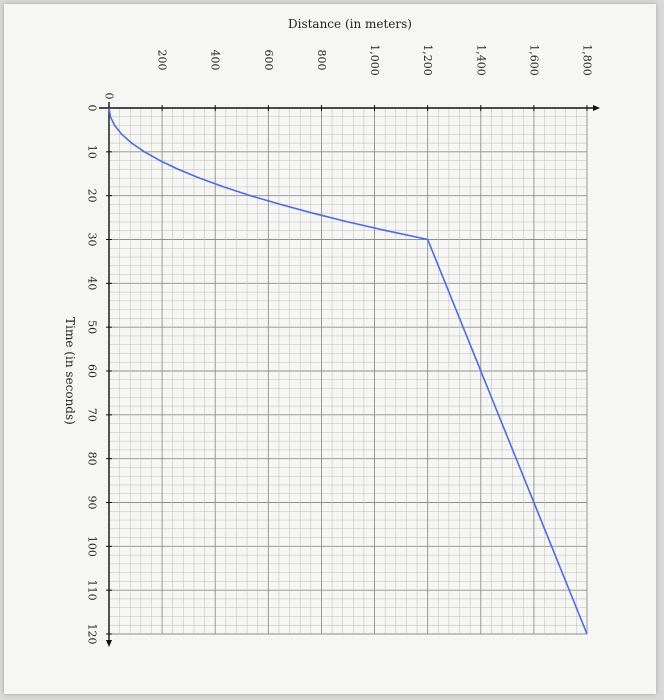 The image size is (664, 700). What do you see at coordinates (92, 459) in the screenshot?
I see `x-tick-label: 80` at bounding box center [92, 459].